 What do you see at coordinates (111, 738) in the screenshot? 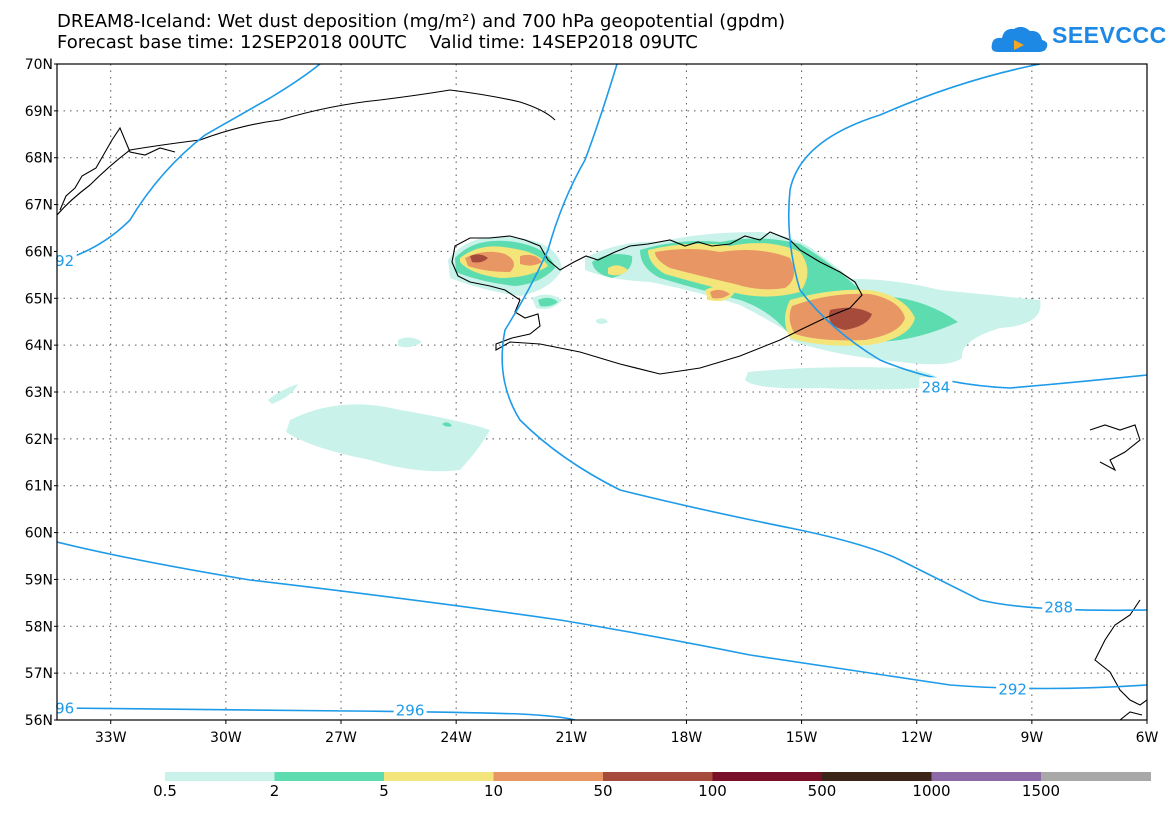
I see `lon-label: 33W` at bounding box center [111, 738].